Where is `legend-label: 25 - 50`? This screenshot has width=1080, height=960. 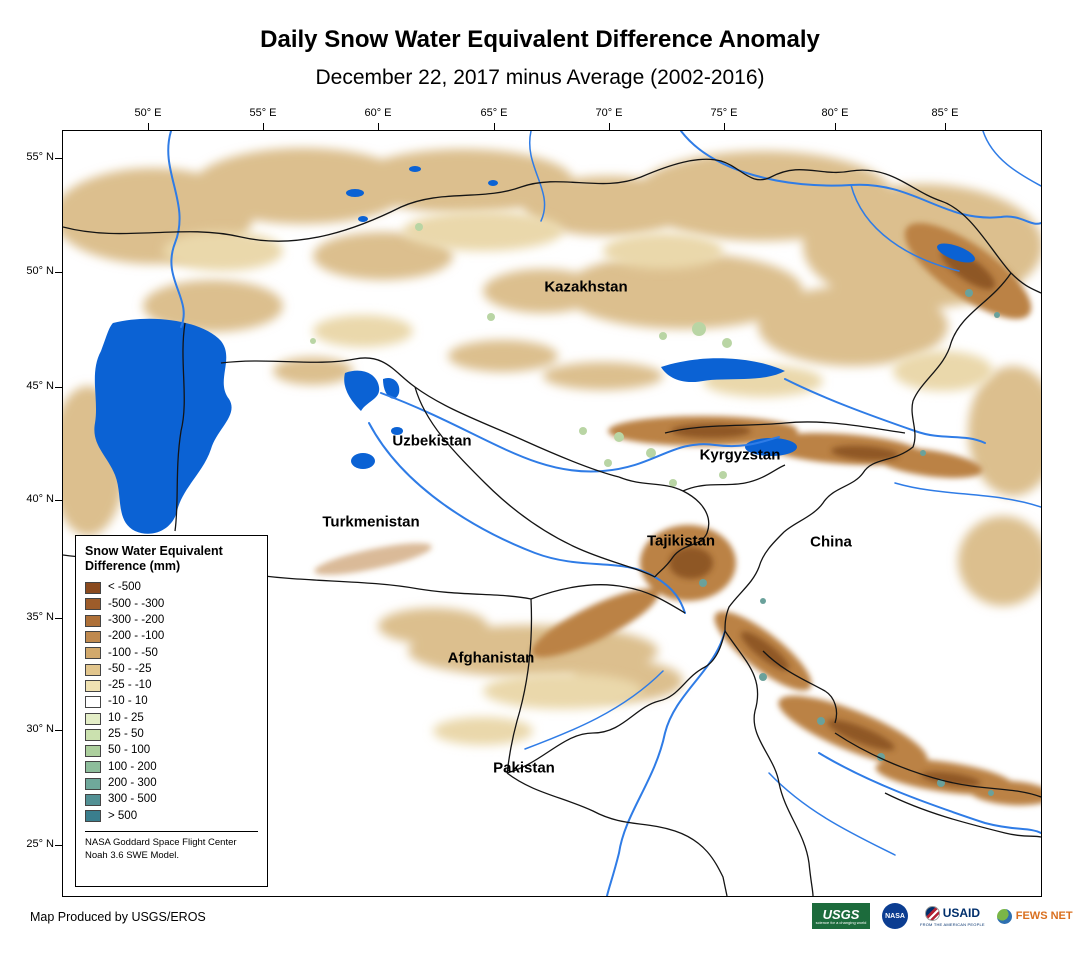 legend-label: 25 - 50 is located at coordinates (126, 734).